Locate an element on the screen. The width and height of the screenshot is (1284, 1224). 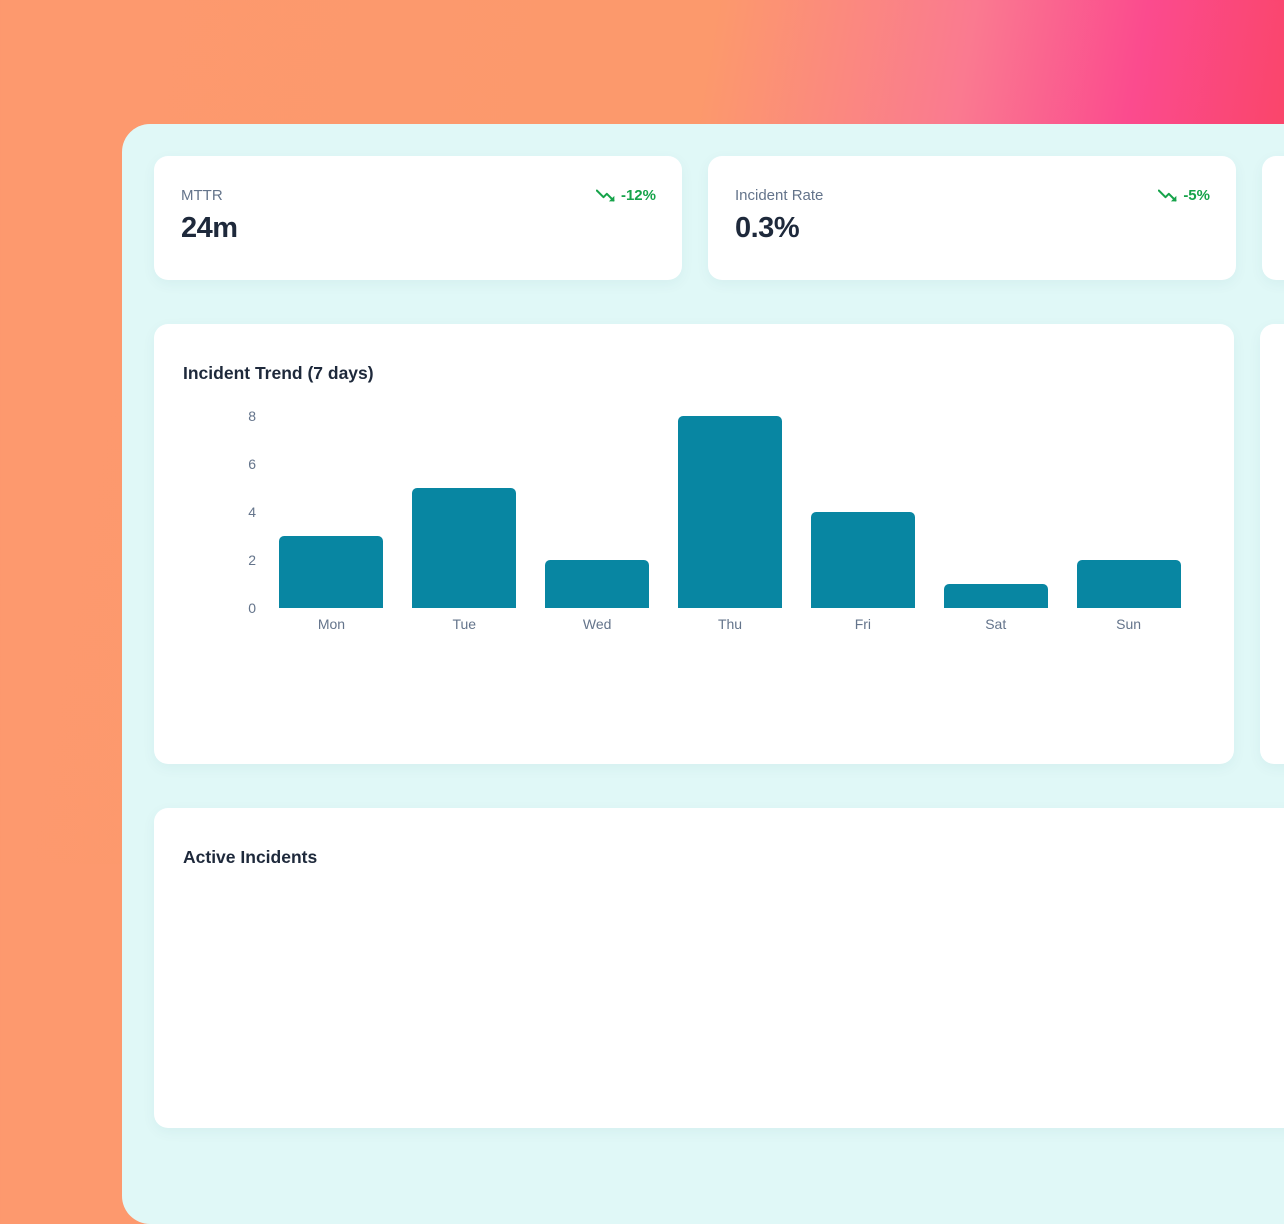
x-label-mon: Mon is located at coordinates (331, 624).